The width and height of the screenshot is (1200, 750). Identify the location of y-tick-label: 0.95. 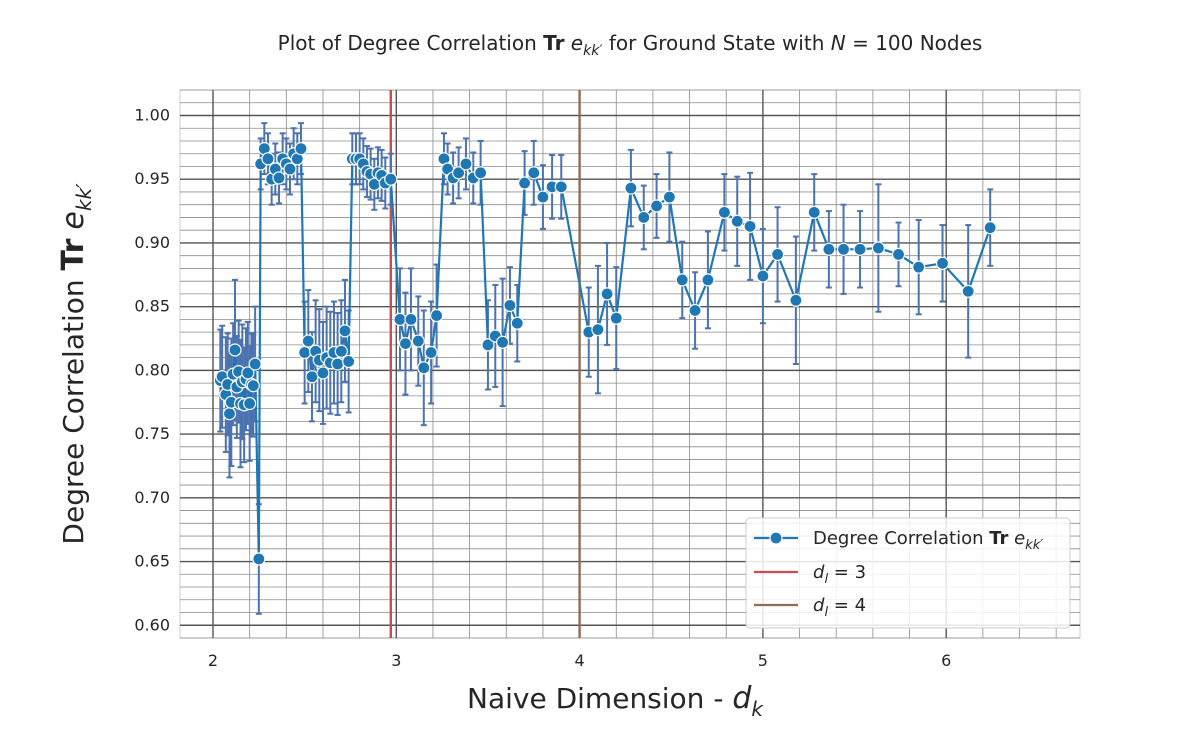
(152, 178).